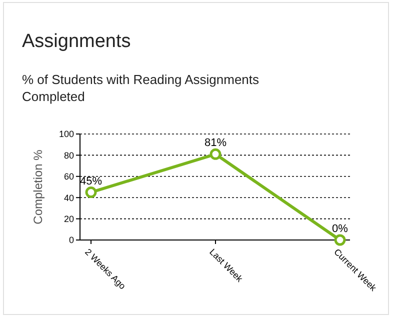 This screenshot has height=320, width=403. What do you see at coordinates (69, 197) in the screenshot?
I see `y-tick-label: 40` at bounding box center [69, 197].